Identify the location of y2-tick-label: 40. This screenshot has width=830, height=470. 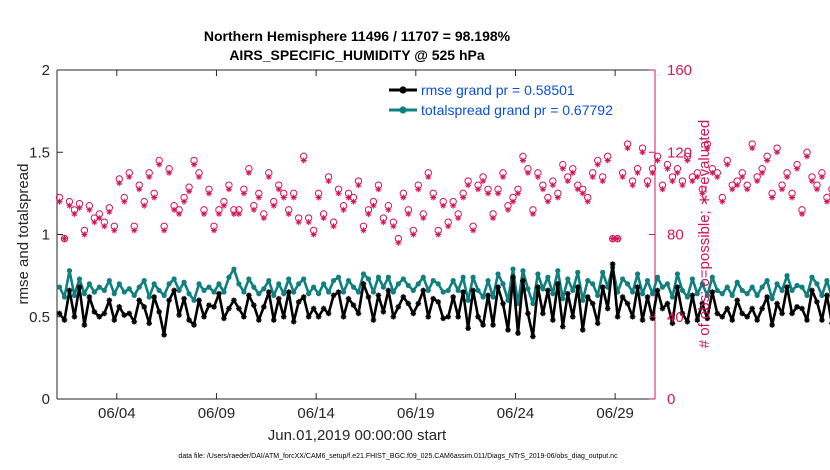
(675, 317).